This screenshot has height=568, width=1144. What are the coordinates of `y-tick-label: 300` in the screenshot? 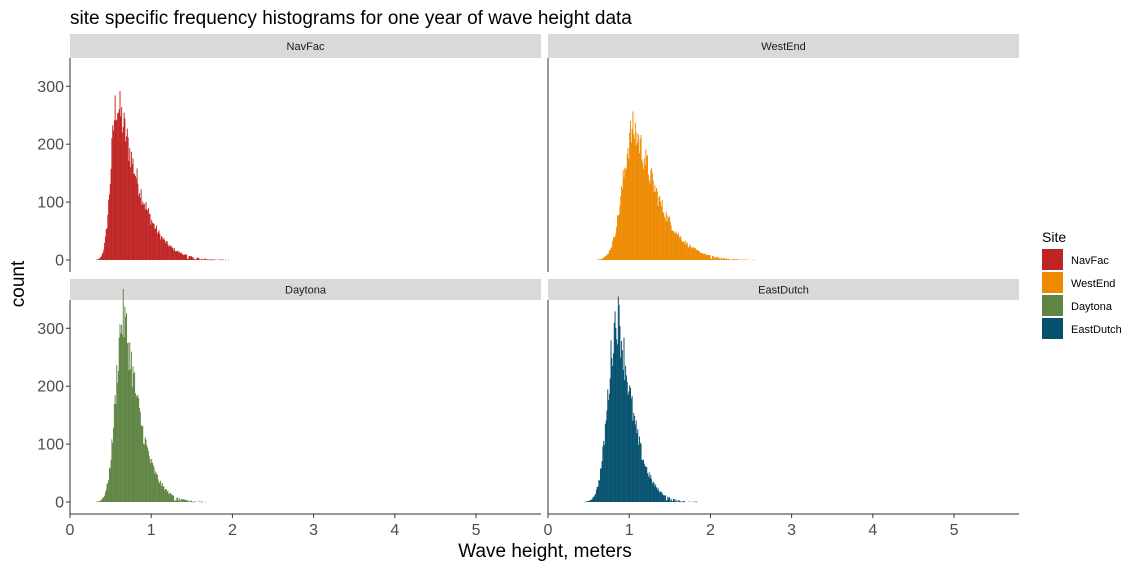 It's located at (50, 329).